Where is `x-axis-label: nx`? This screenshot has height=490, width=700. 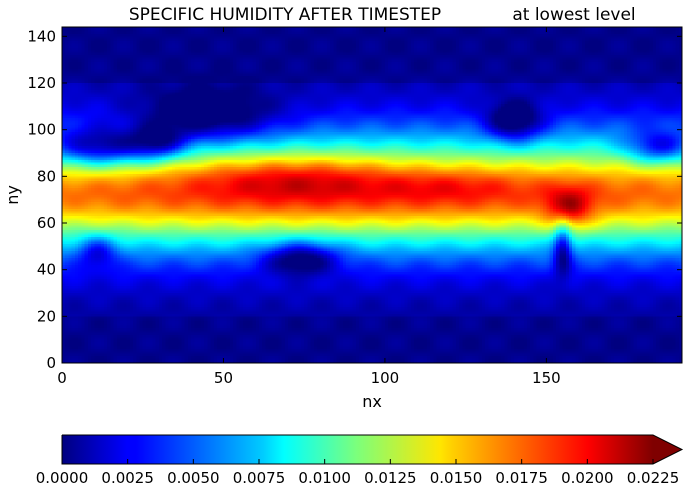
x-axis-label: nx is located at coordinates (372, 401).